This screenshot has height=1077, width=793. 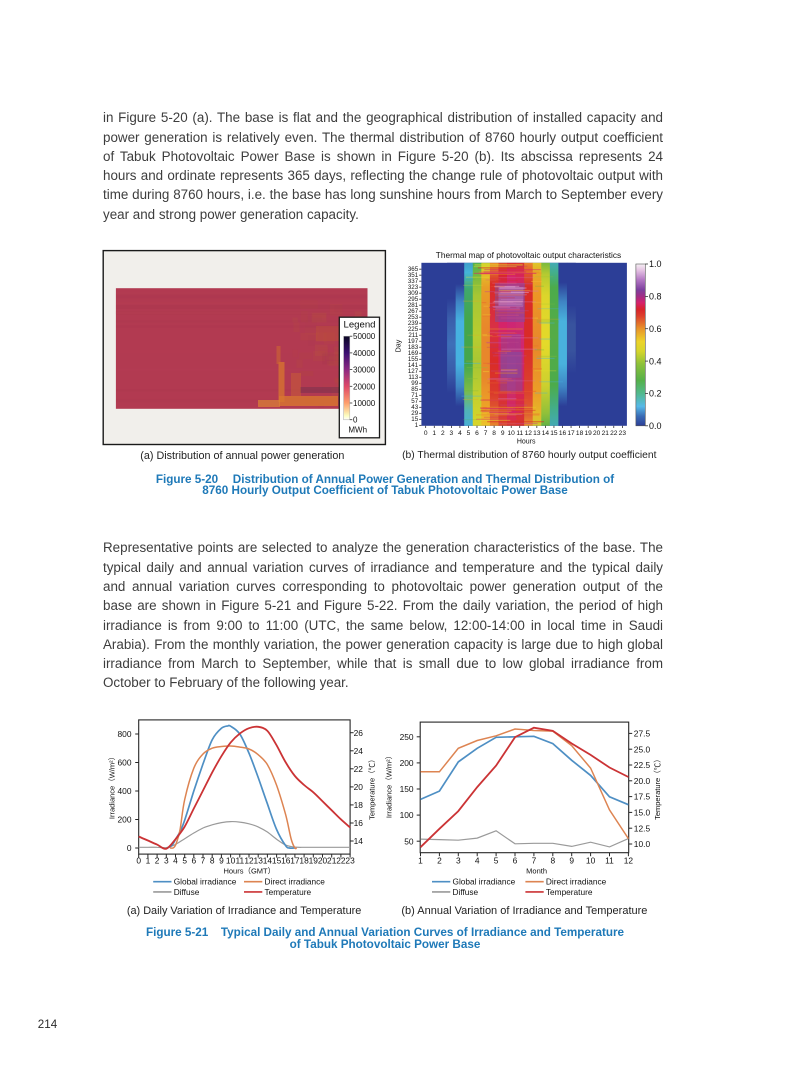 I want to click on svg-text: 24, so click(x=359, y=751).